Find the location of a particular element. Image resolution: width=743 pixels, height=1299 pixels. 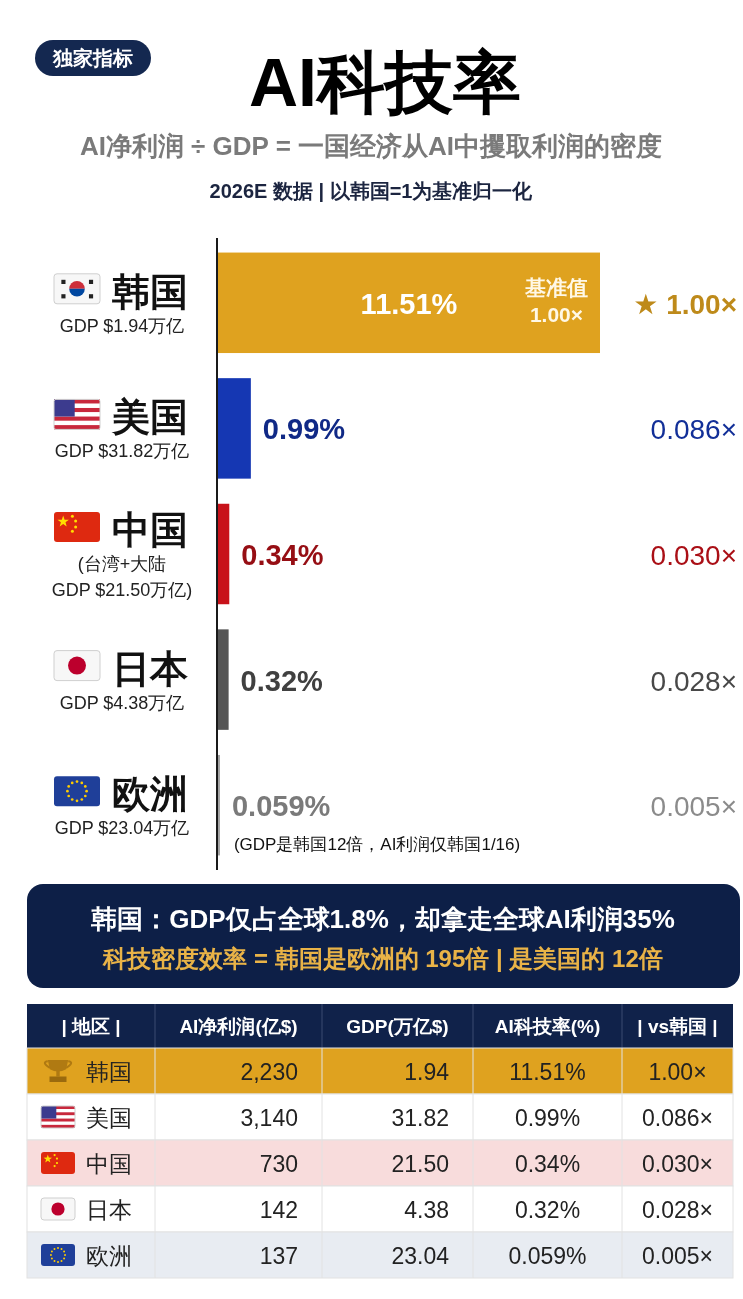

data-label: 0.34% is located at coordinates (282, 555).